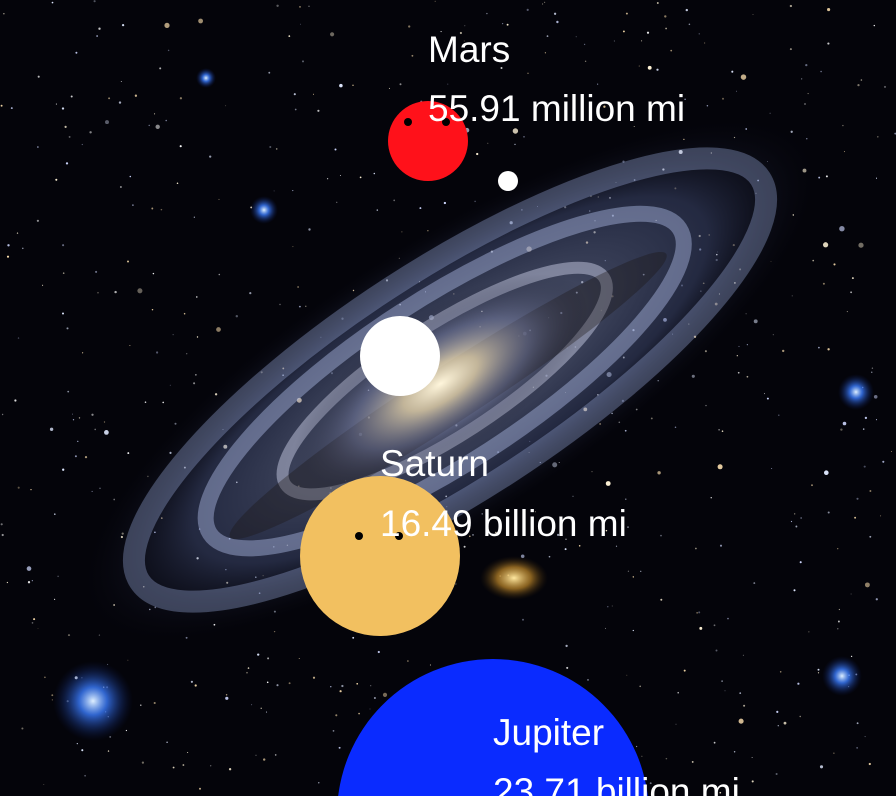 This screenshot has width=896, height=796. Describe the element at coordinates (264, 210) in the screenshot. I see `blue-star` at that location.